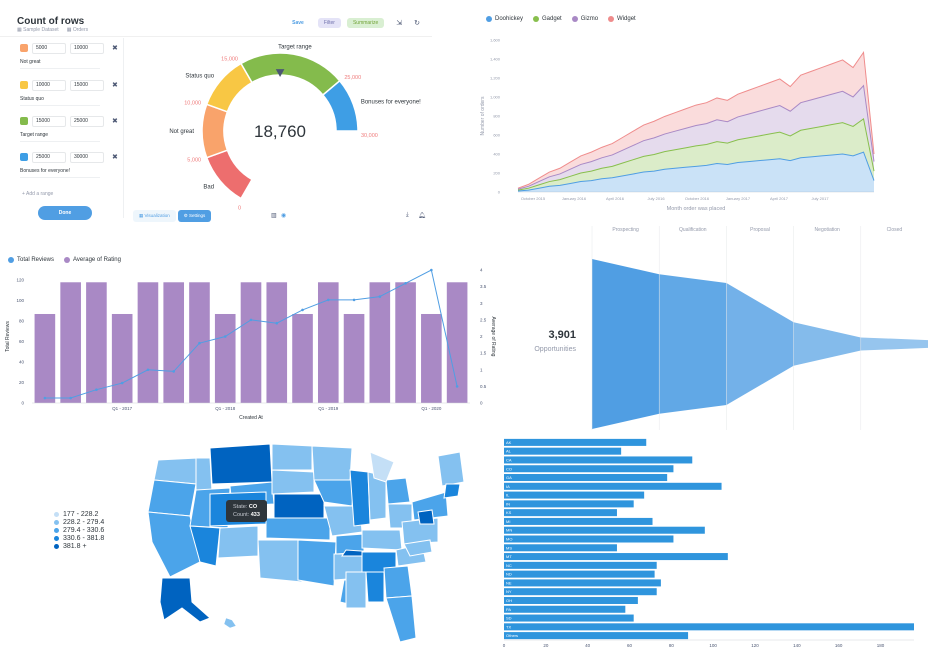 Image resolution: width=942 pixels, height=654 pixels. I want to click on legend-item: Doohickey, so click(504, 19).